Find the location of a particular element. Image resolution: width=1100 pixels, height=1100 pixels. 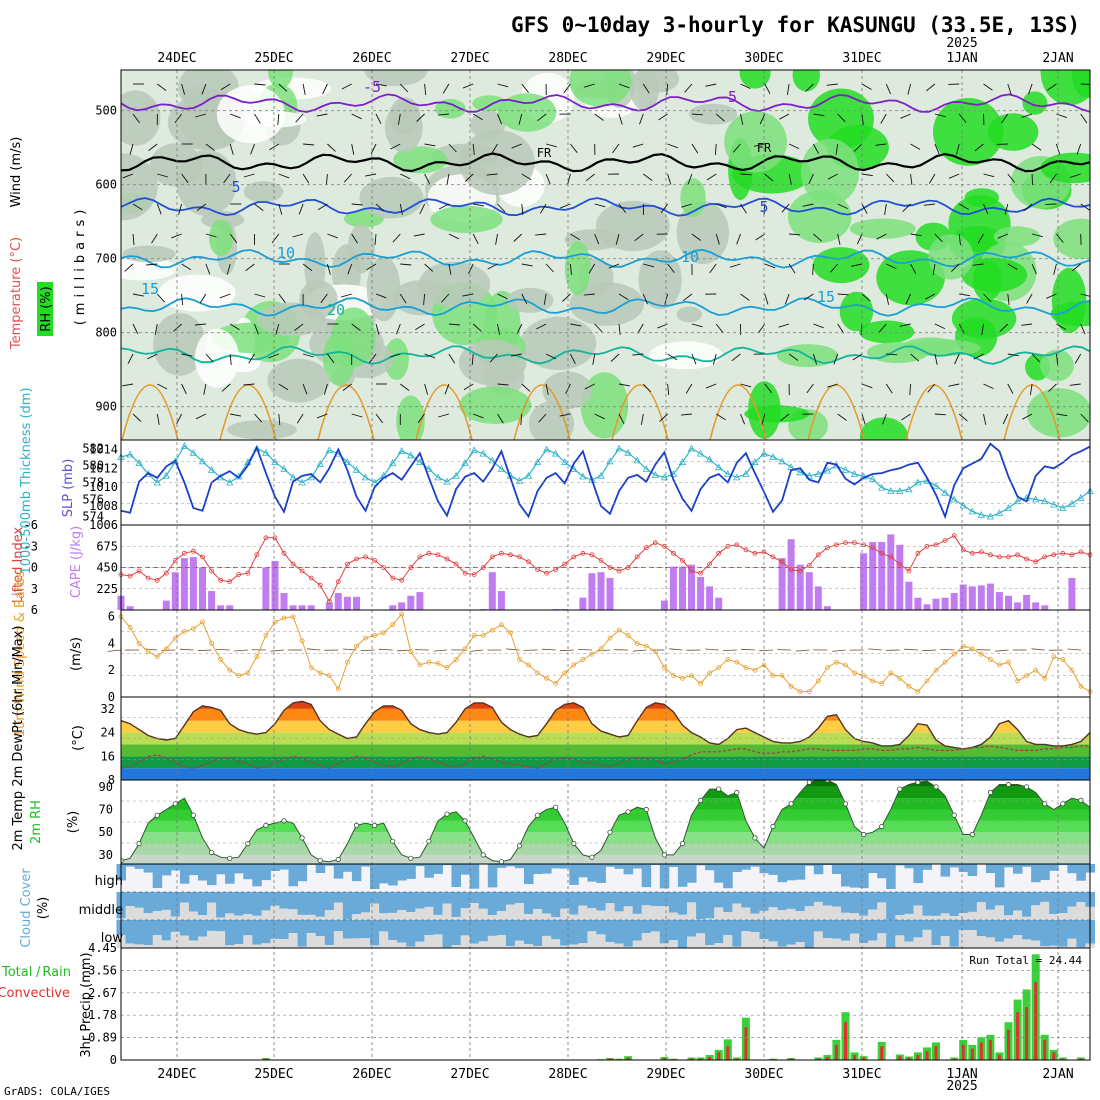

wind10-tick-label: 2 is located at coordinates (111, 670).